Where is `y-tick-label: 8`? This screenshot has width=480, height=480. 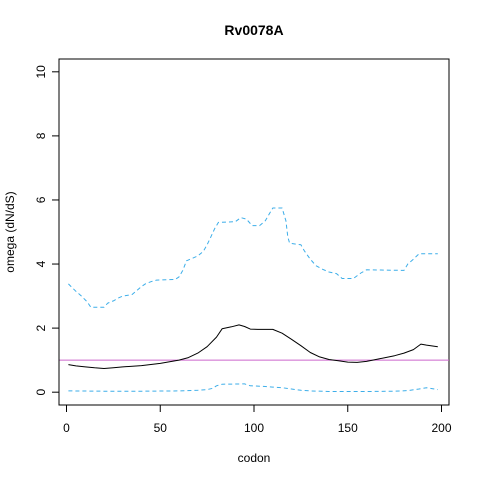 y-tick-label: 8 is located at coordinates (41, 135).